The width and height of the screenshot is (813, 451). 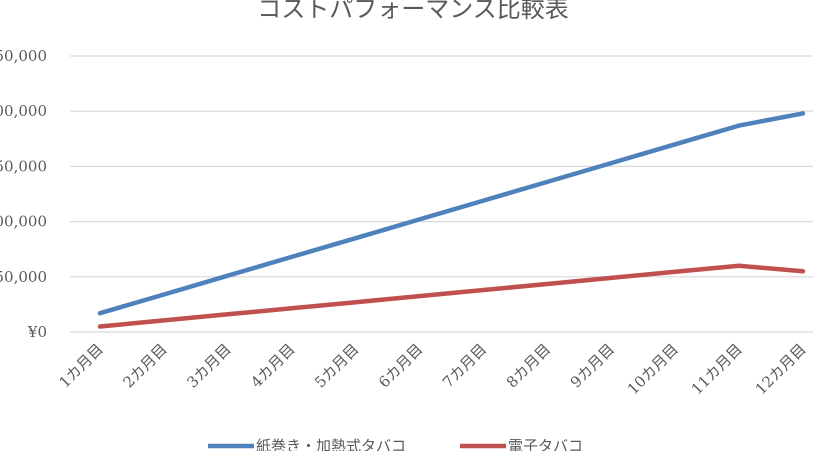 What do you see at coordinates (208, 365) in the screenshot?
I see `x-tick-label: 3カ月目` at bounding box center [208, 365].